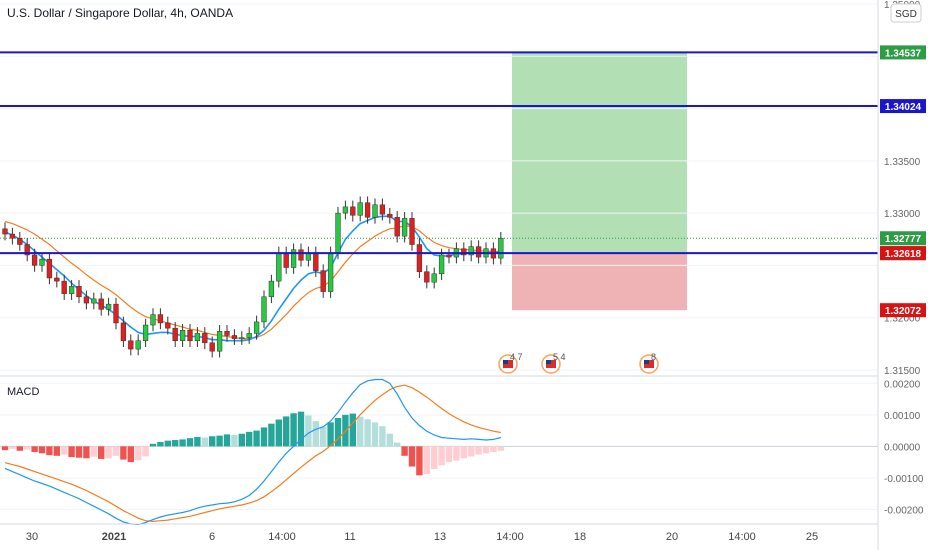 Image resolution: width=932 pixels, height=550 pixels. I want to click on price-tag: 1.32618, so click(903, 253).